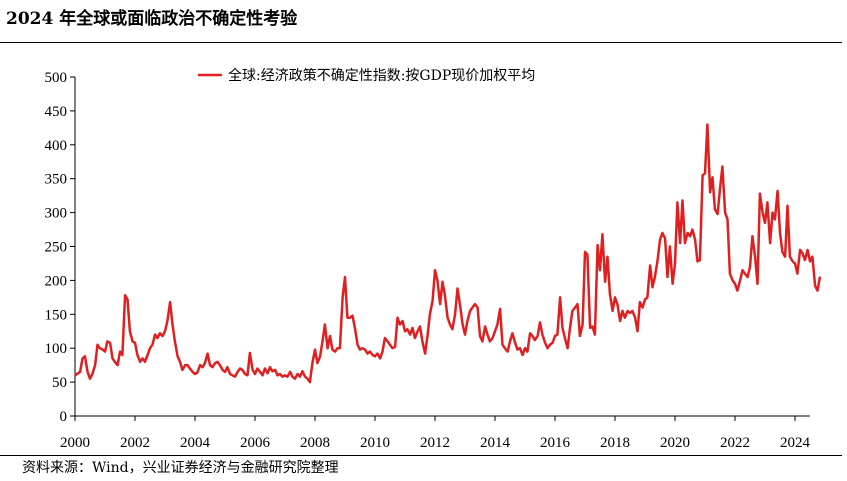 The image size is (847, 481). I want to click on y-tick-label: 450, so click(56, 112).